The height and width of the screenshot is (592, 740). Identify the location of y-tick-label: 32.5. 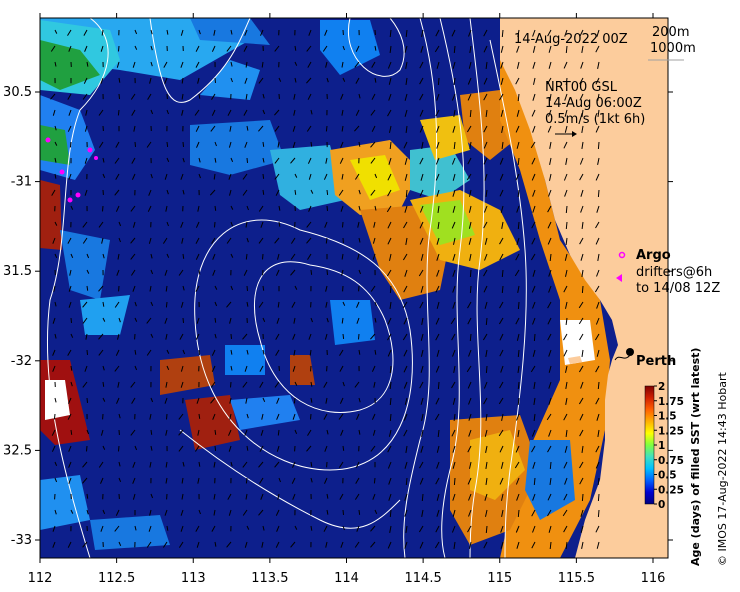
(17, 450).